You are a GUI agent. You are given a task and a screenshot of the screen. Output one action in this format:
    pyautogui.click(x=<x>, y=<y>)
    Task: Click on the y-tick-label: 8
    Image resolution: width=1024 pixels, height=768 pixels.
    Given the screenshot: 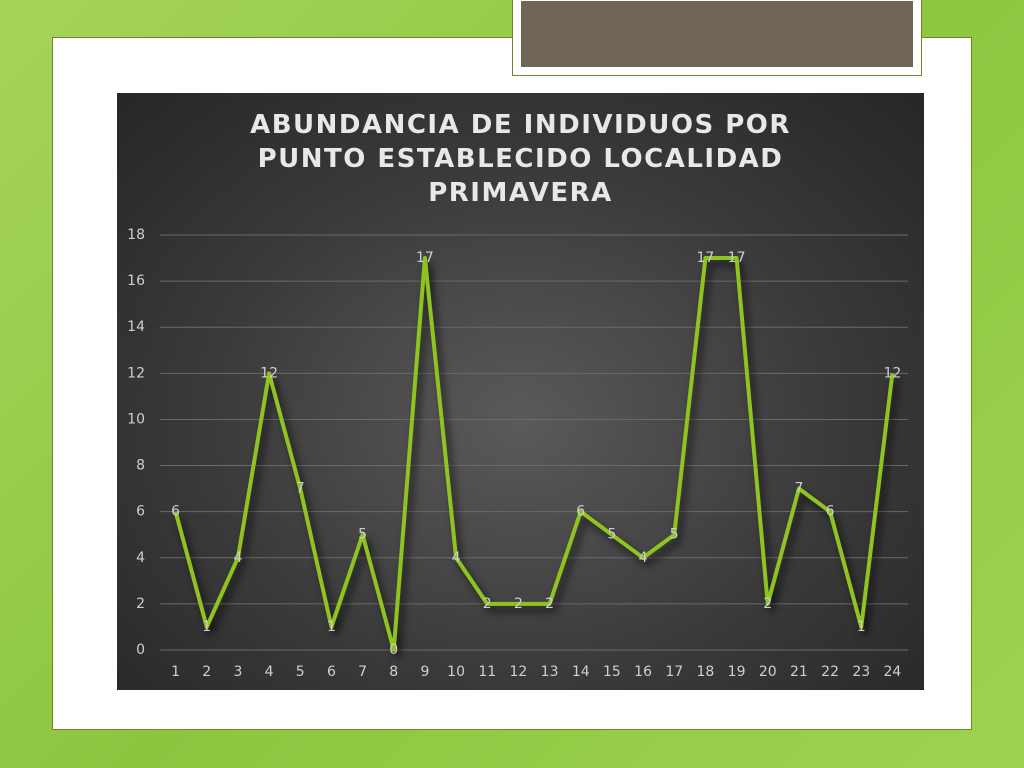 What is the action you would take?
    pyautogui.click(x=140, y=466)
    